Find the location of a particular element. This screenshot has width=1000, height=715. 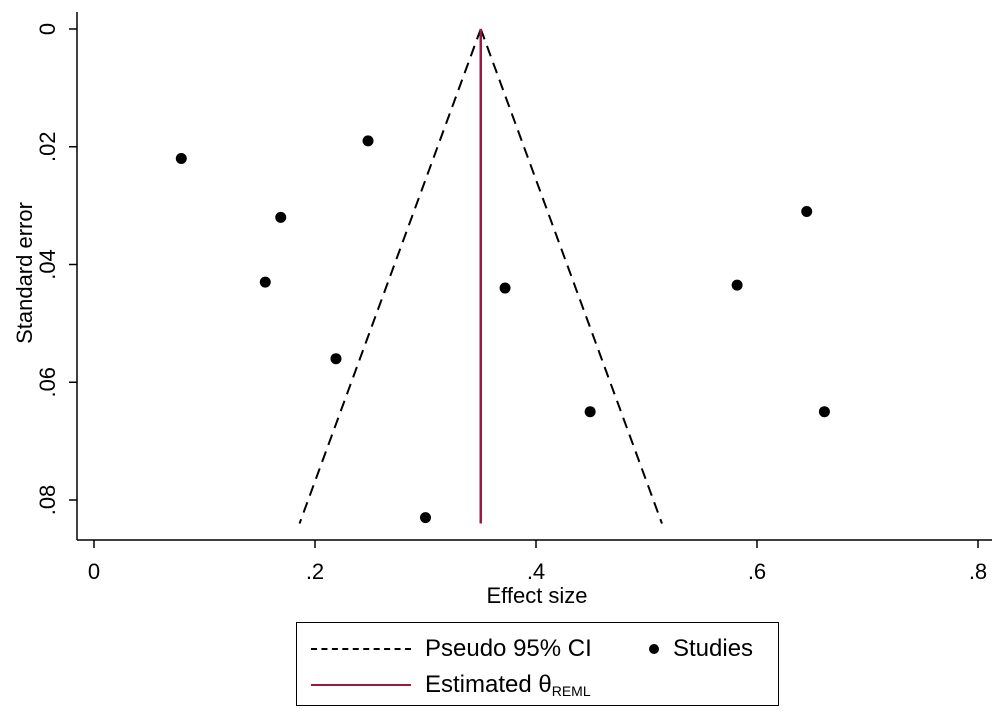

x-tick-label: .4 is located at coordinates (536, 571).